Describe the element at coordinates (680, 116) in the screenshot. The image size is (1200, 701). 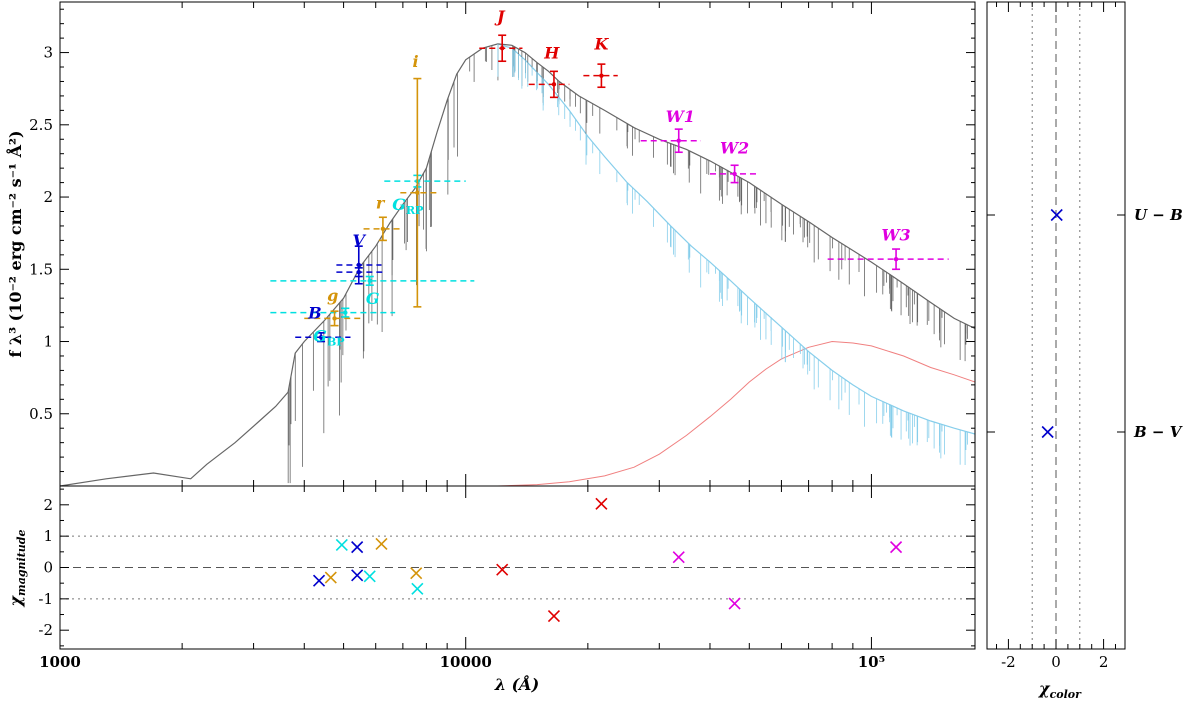
I see `band-label: W1` at that location.